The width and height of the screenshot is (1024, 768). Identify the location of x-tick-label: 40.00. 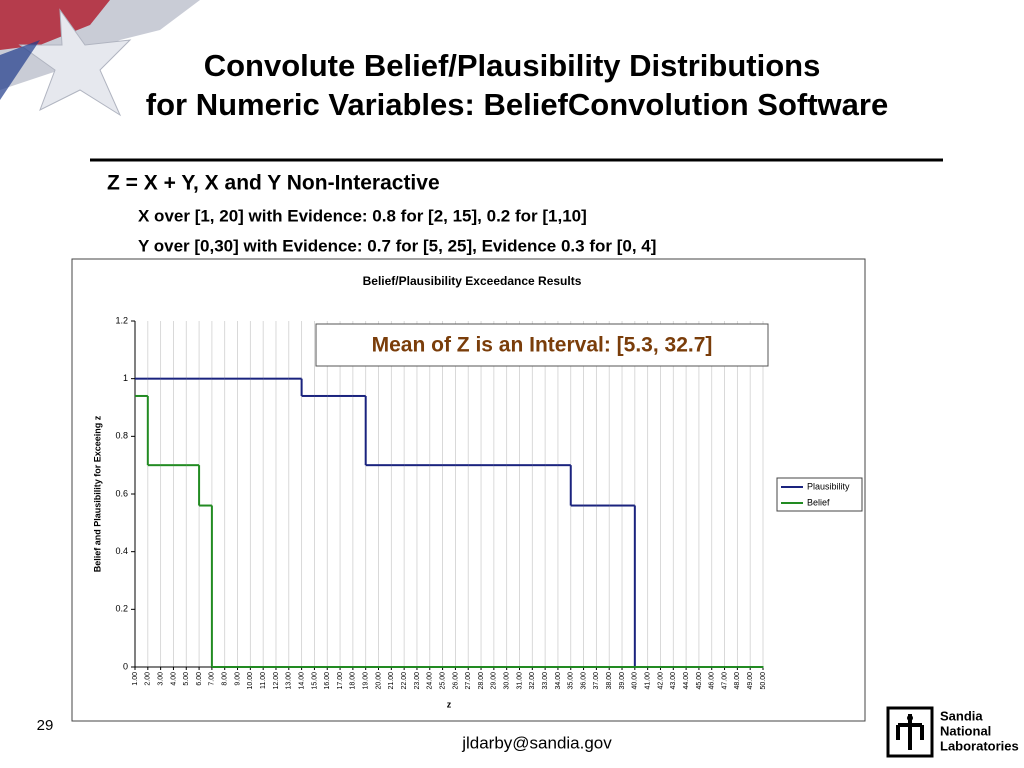
(635, 681).